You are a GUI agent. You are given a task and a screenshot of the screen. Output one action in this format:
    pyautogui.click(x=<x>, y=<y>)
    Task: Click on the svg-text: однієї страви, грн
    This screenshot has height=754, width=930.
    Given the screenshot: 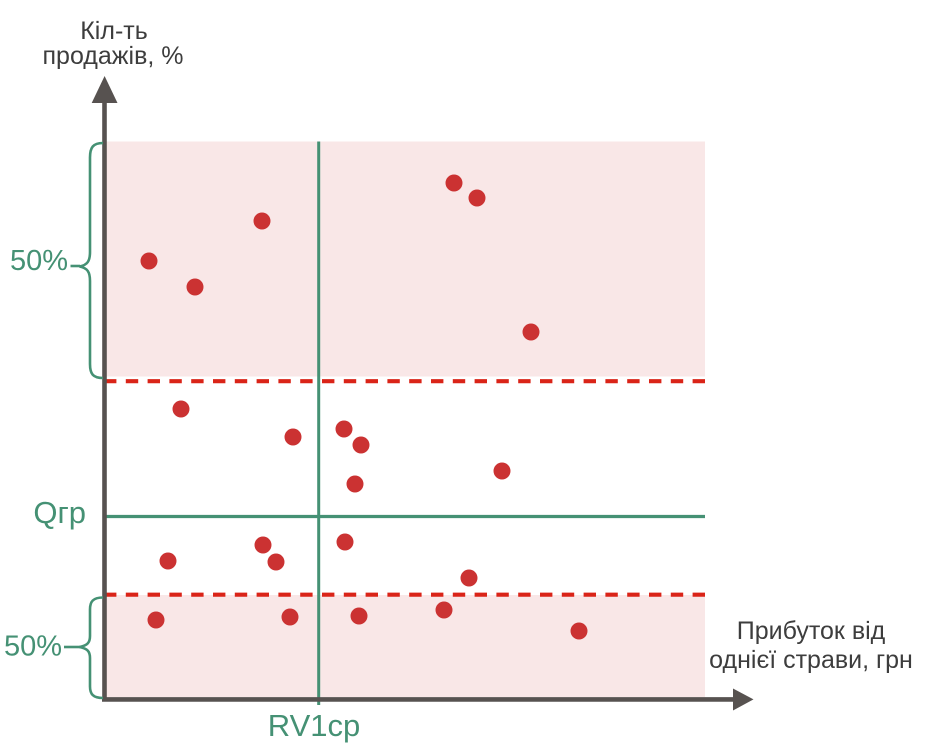 What is the action you would take?
    pyautogui.click(x=811, y=660)
    